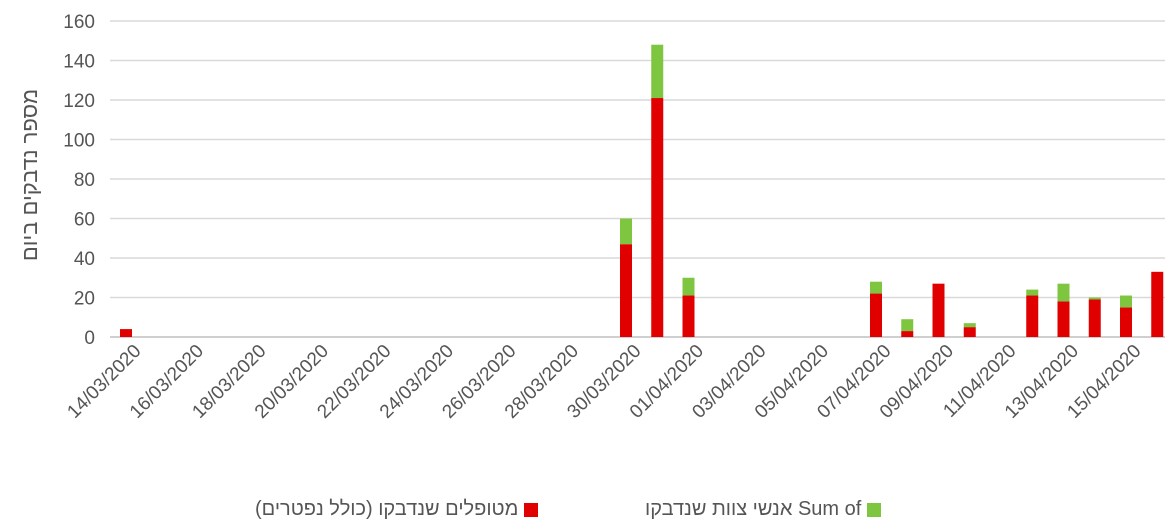  Describe the element at coordinates (79, 141) in the screenshot. I see `y-tick-label: 100` at that location.